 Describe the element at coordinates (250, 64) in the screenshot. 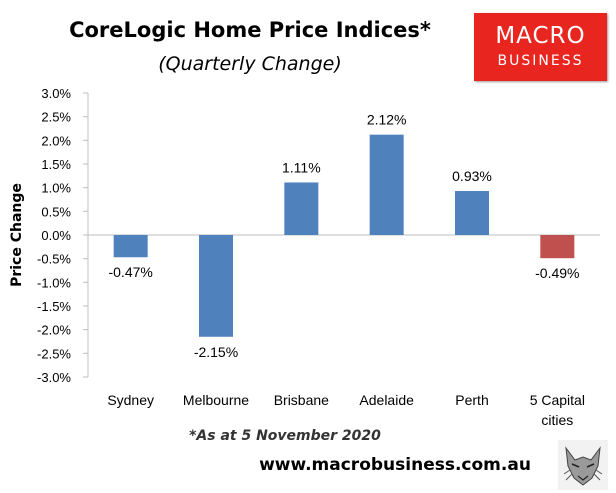

I see `chart-subtitle: (Quarterly Change)` at that location.